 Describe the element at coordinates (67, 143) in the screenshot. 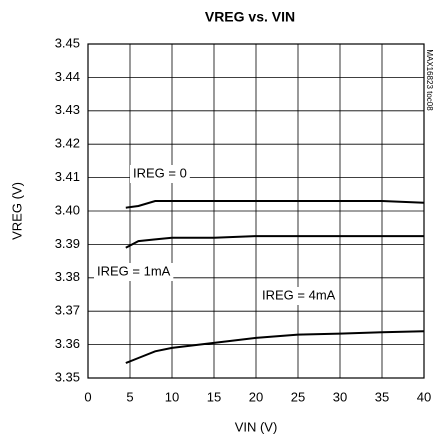

I see `y-tick-label: 3.42` at that location.